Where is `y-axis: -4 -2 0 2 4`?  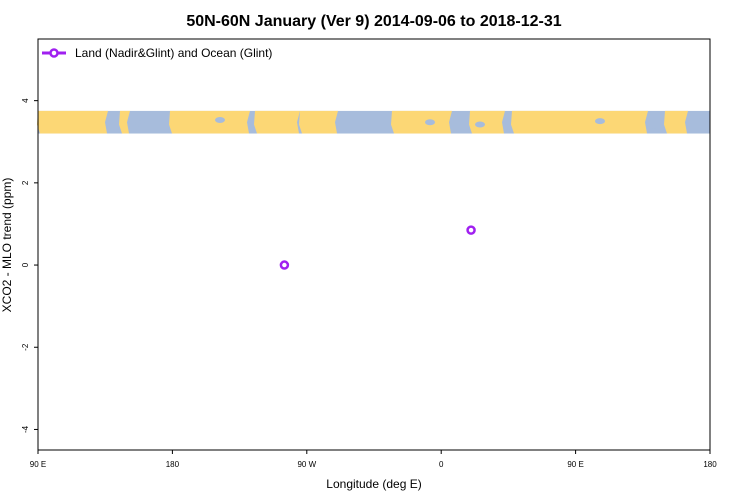 y-axis: -4 -2 0 2 4 is located at coordinates (29, 265).